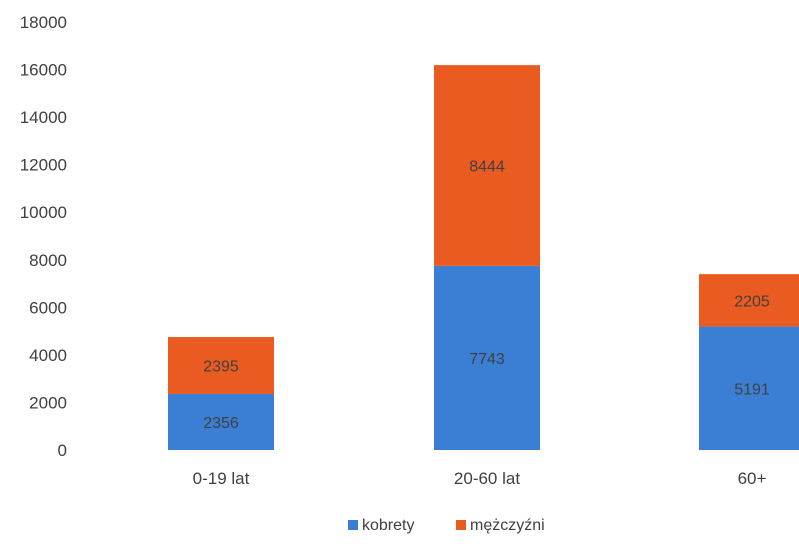 This screenshot has height=544, width=799. Describe the element at coordinates (752, 478) in the screenshot. I see `x-category-label: 60+` at that location.